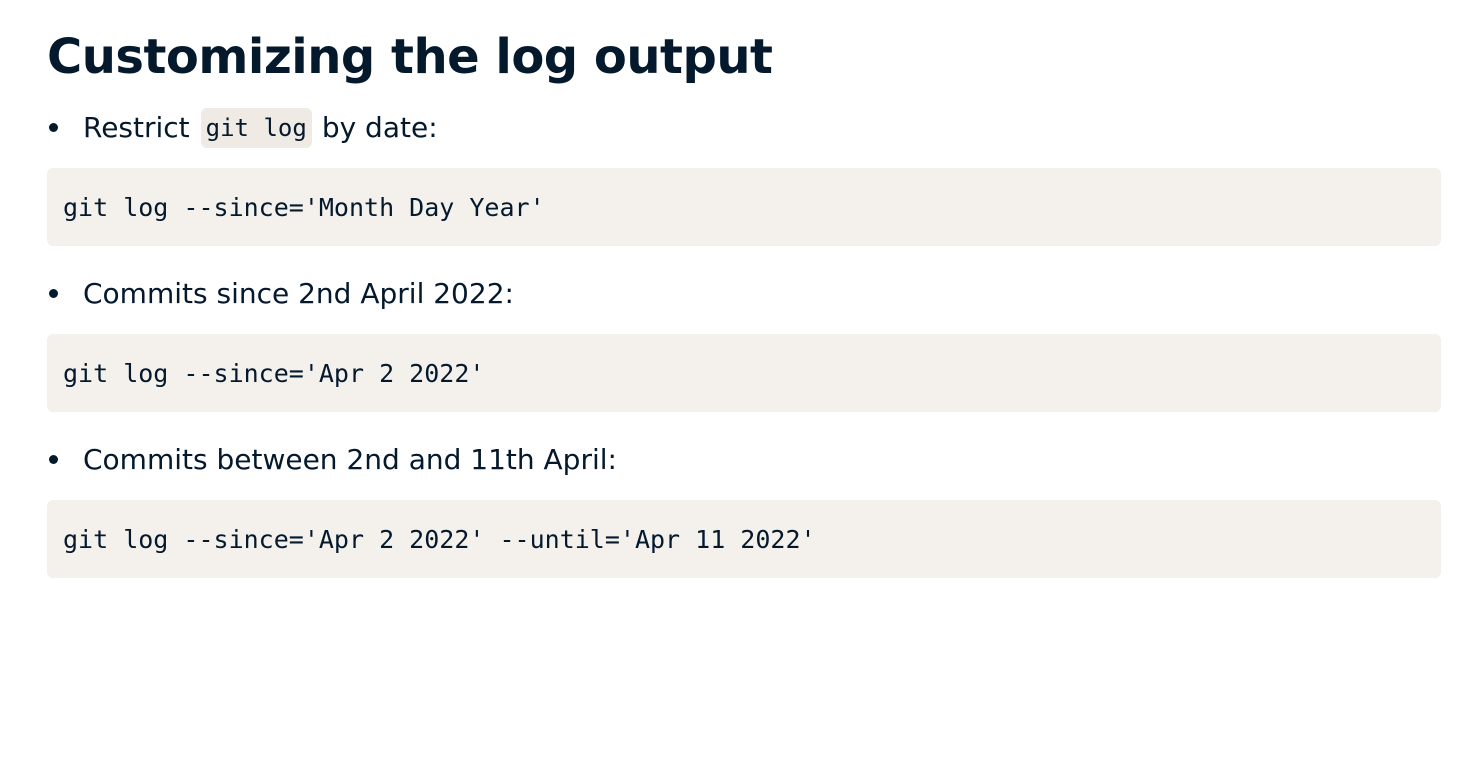  What do you see at coordinates (350, 459) in the screenshot?
I see `bullet-text: Commits between 2nd and 11th April:` at bounding box center [350, 459].